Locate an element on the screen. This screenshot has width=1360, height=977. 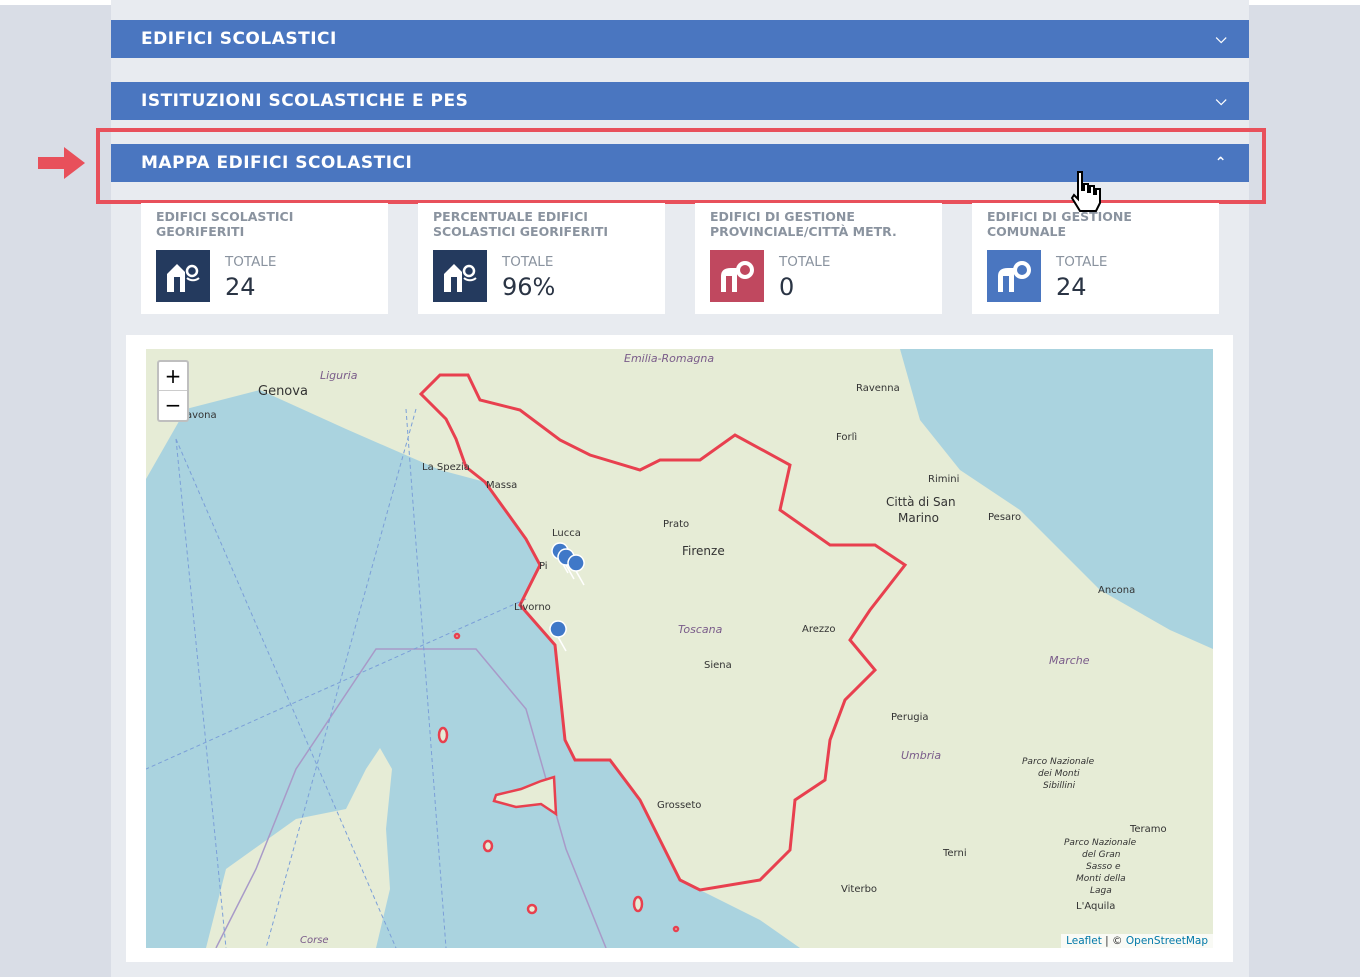
zoom-in-button: + is located at coordinates (173, 376).